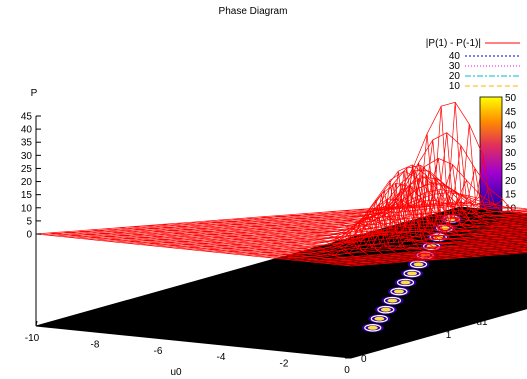  Describe the element at coordinates (27, 169) in the screenshot. I see `z-tick-label: 25` at that location.